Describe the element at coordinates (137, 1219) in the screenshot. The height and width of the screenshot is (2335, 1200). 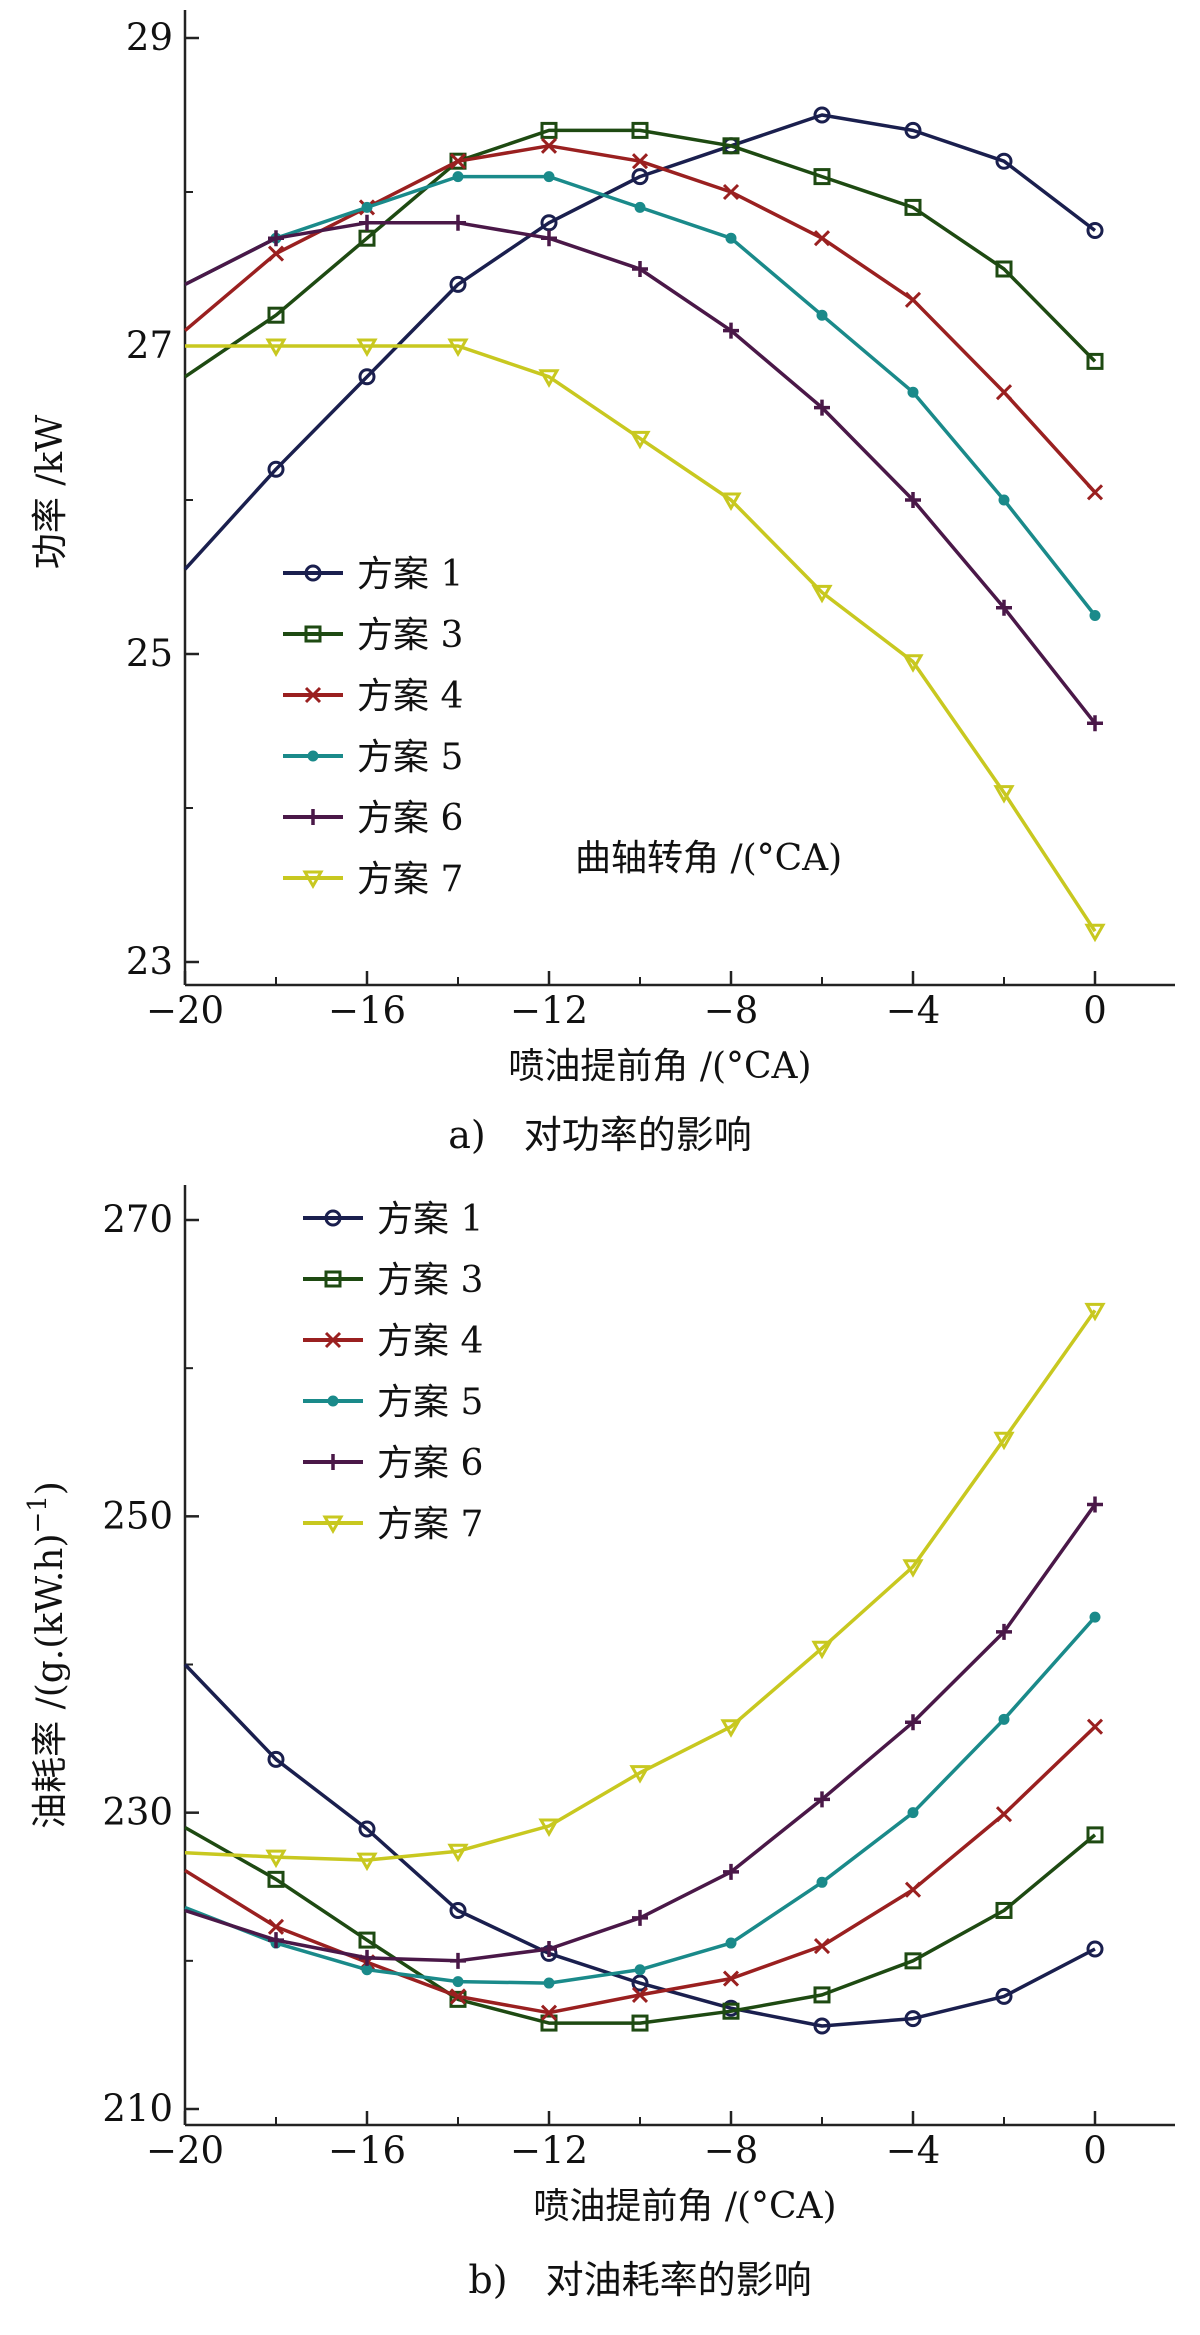
I see `panel-b-y-tick-label: 270` at that location.